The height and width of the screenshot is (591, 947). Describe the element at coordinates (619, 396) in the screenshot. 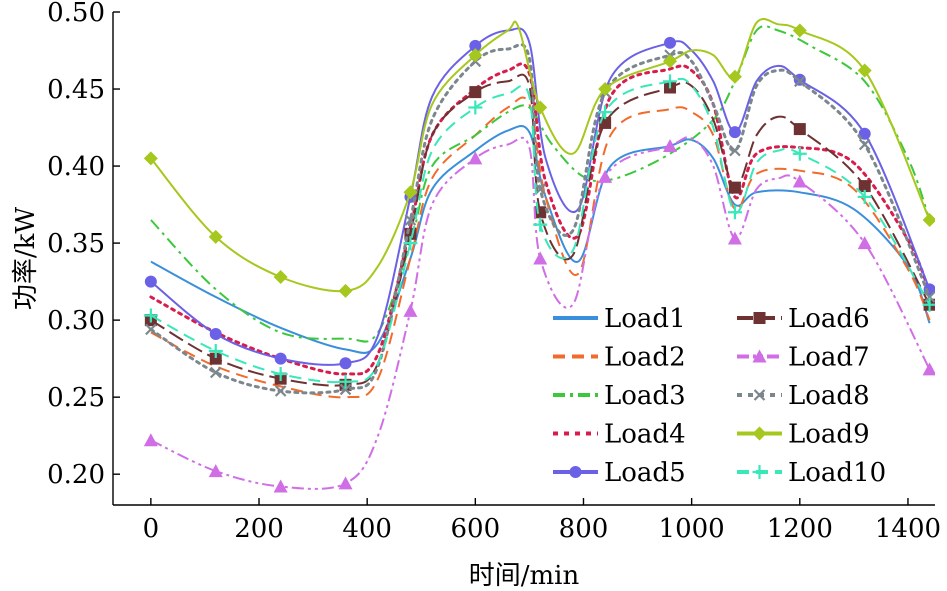

I see `legend-item-load3: Load3` at that location.